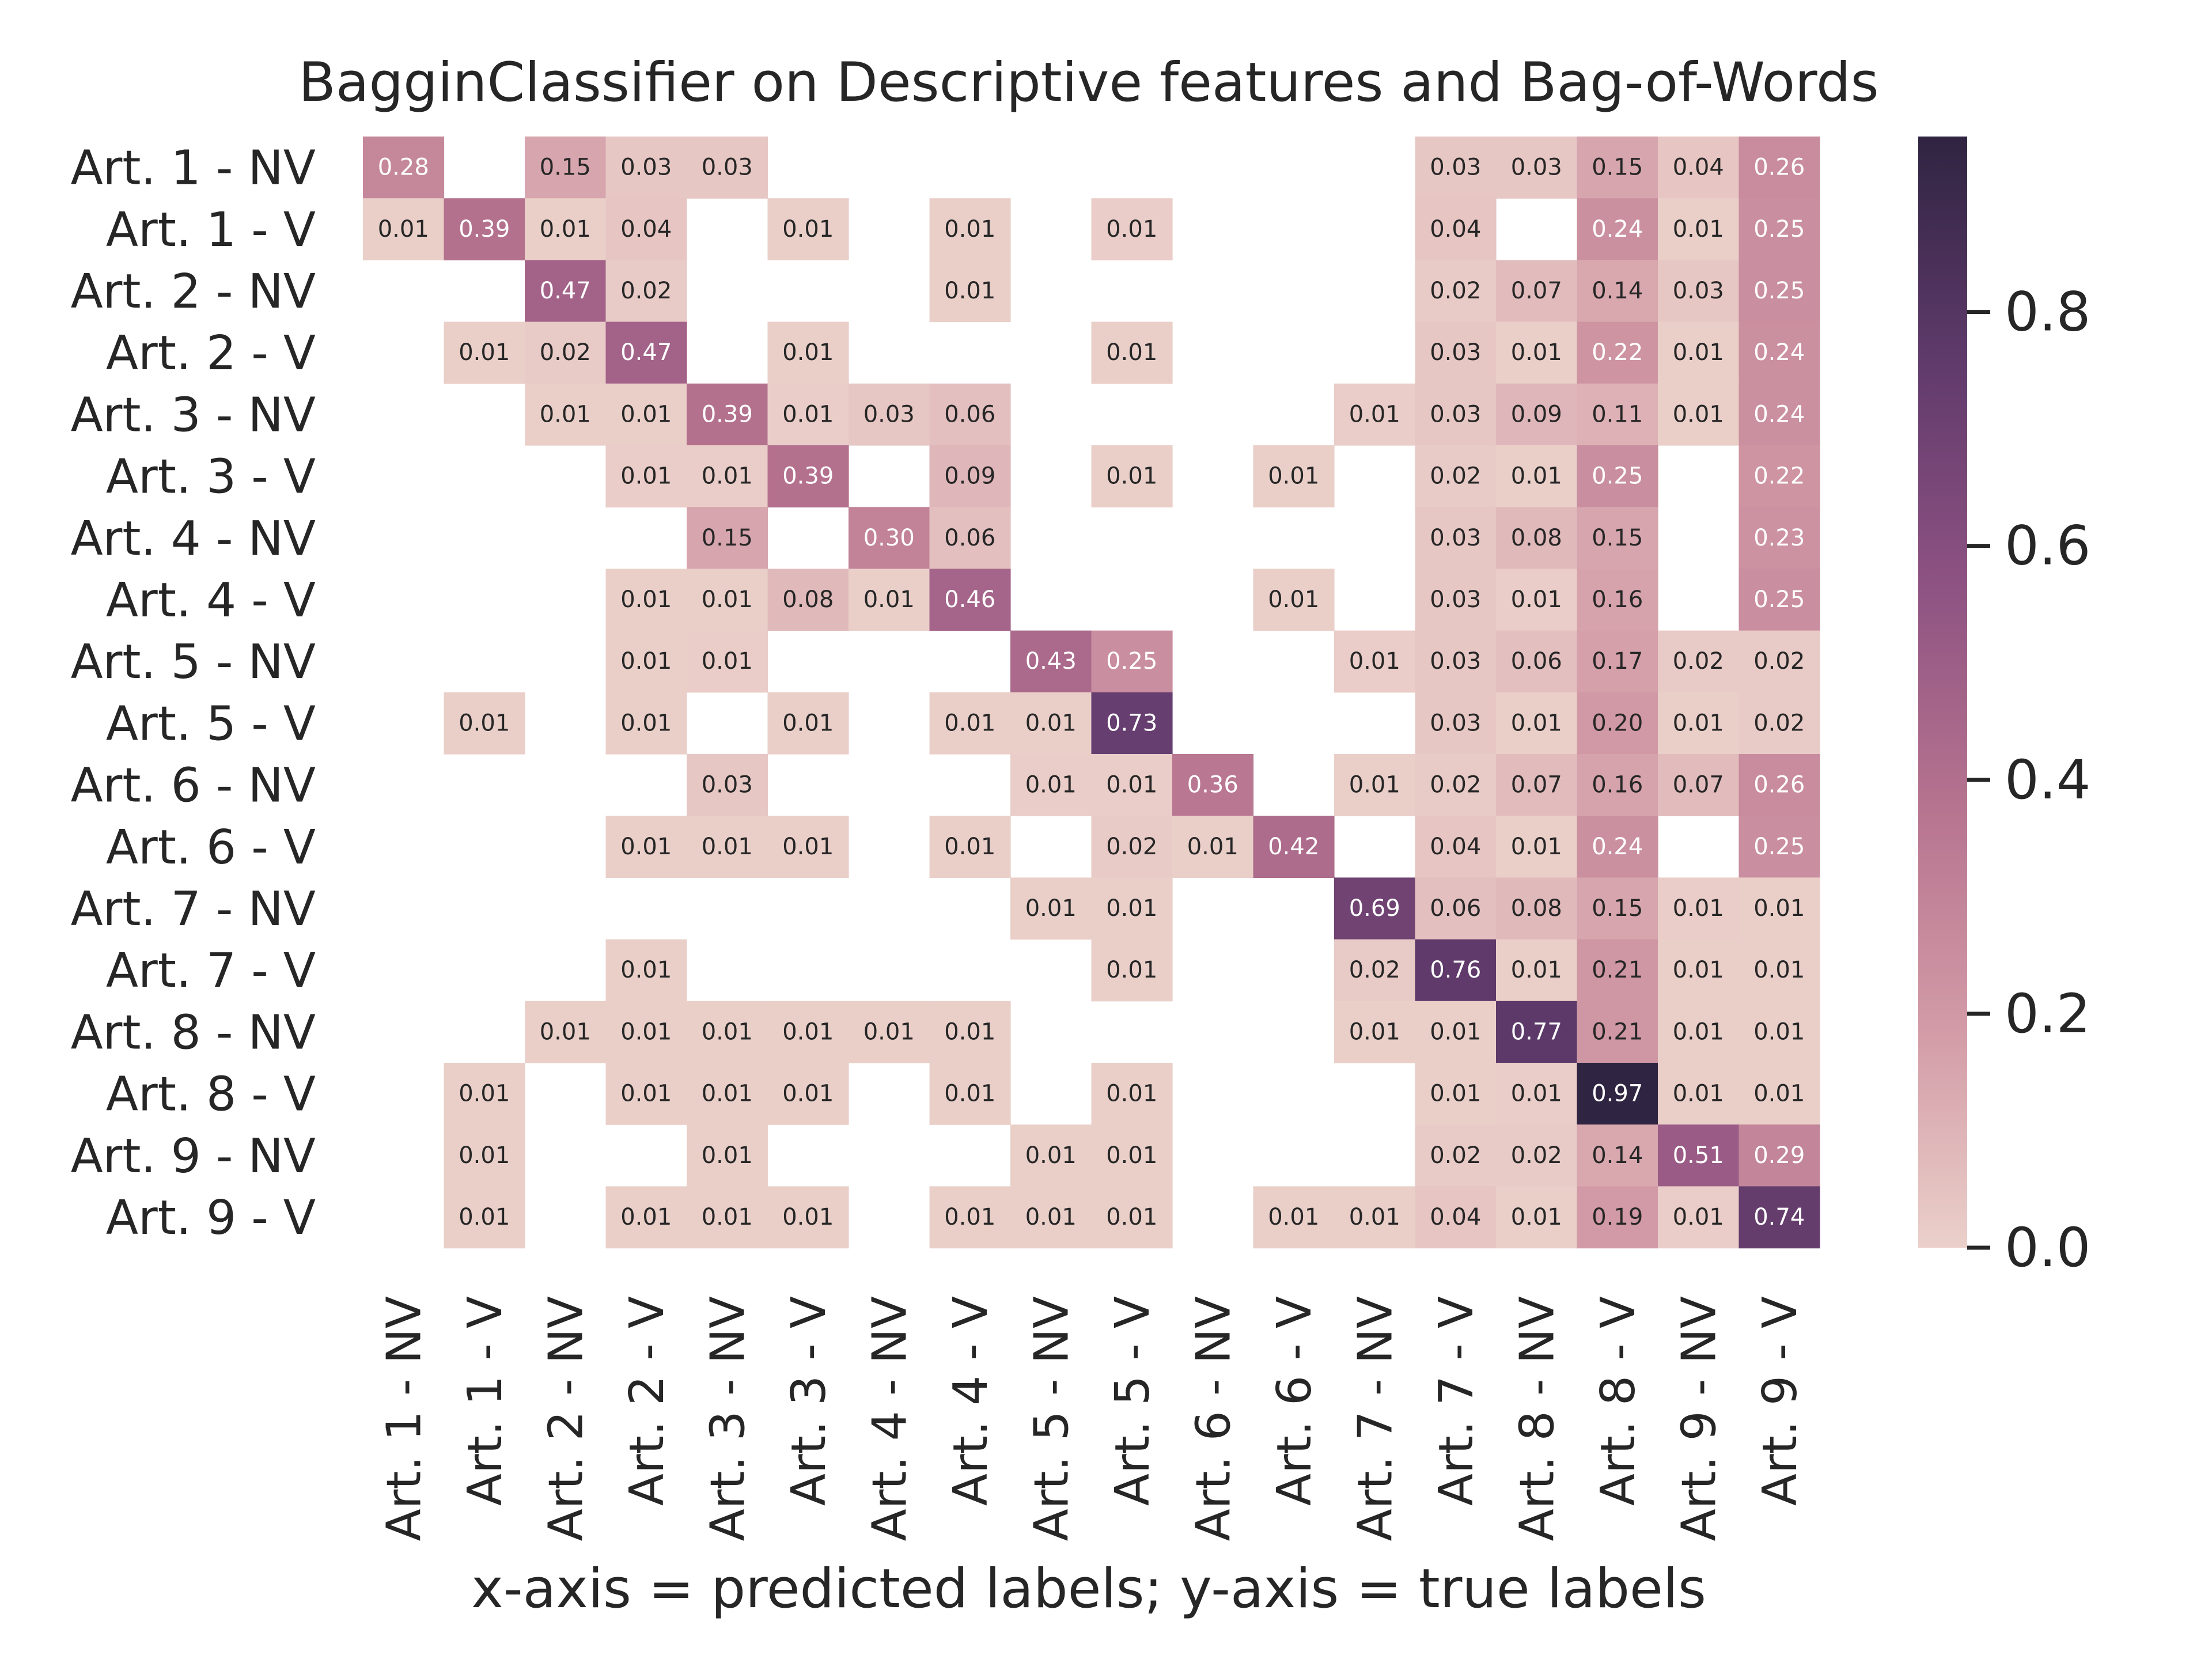 The image size is (2212, 1659). I want to click on colorbar-gradient, so click(1942, 692).